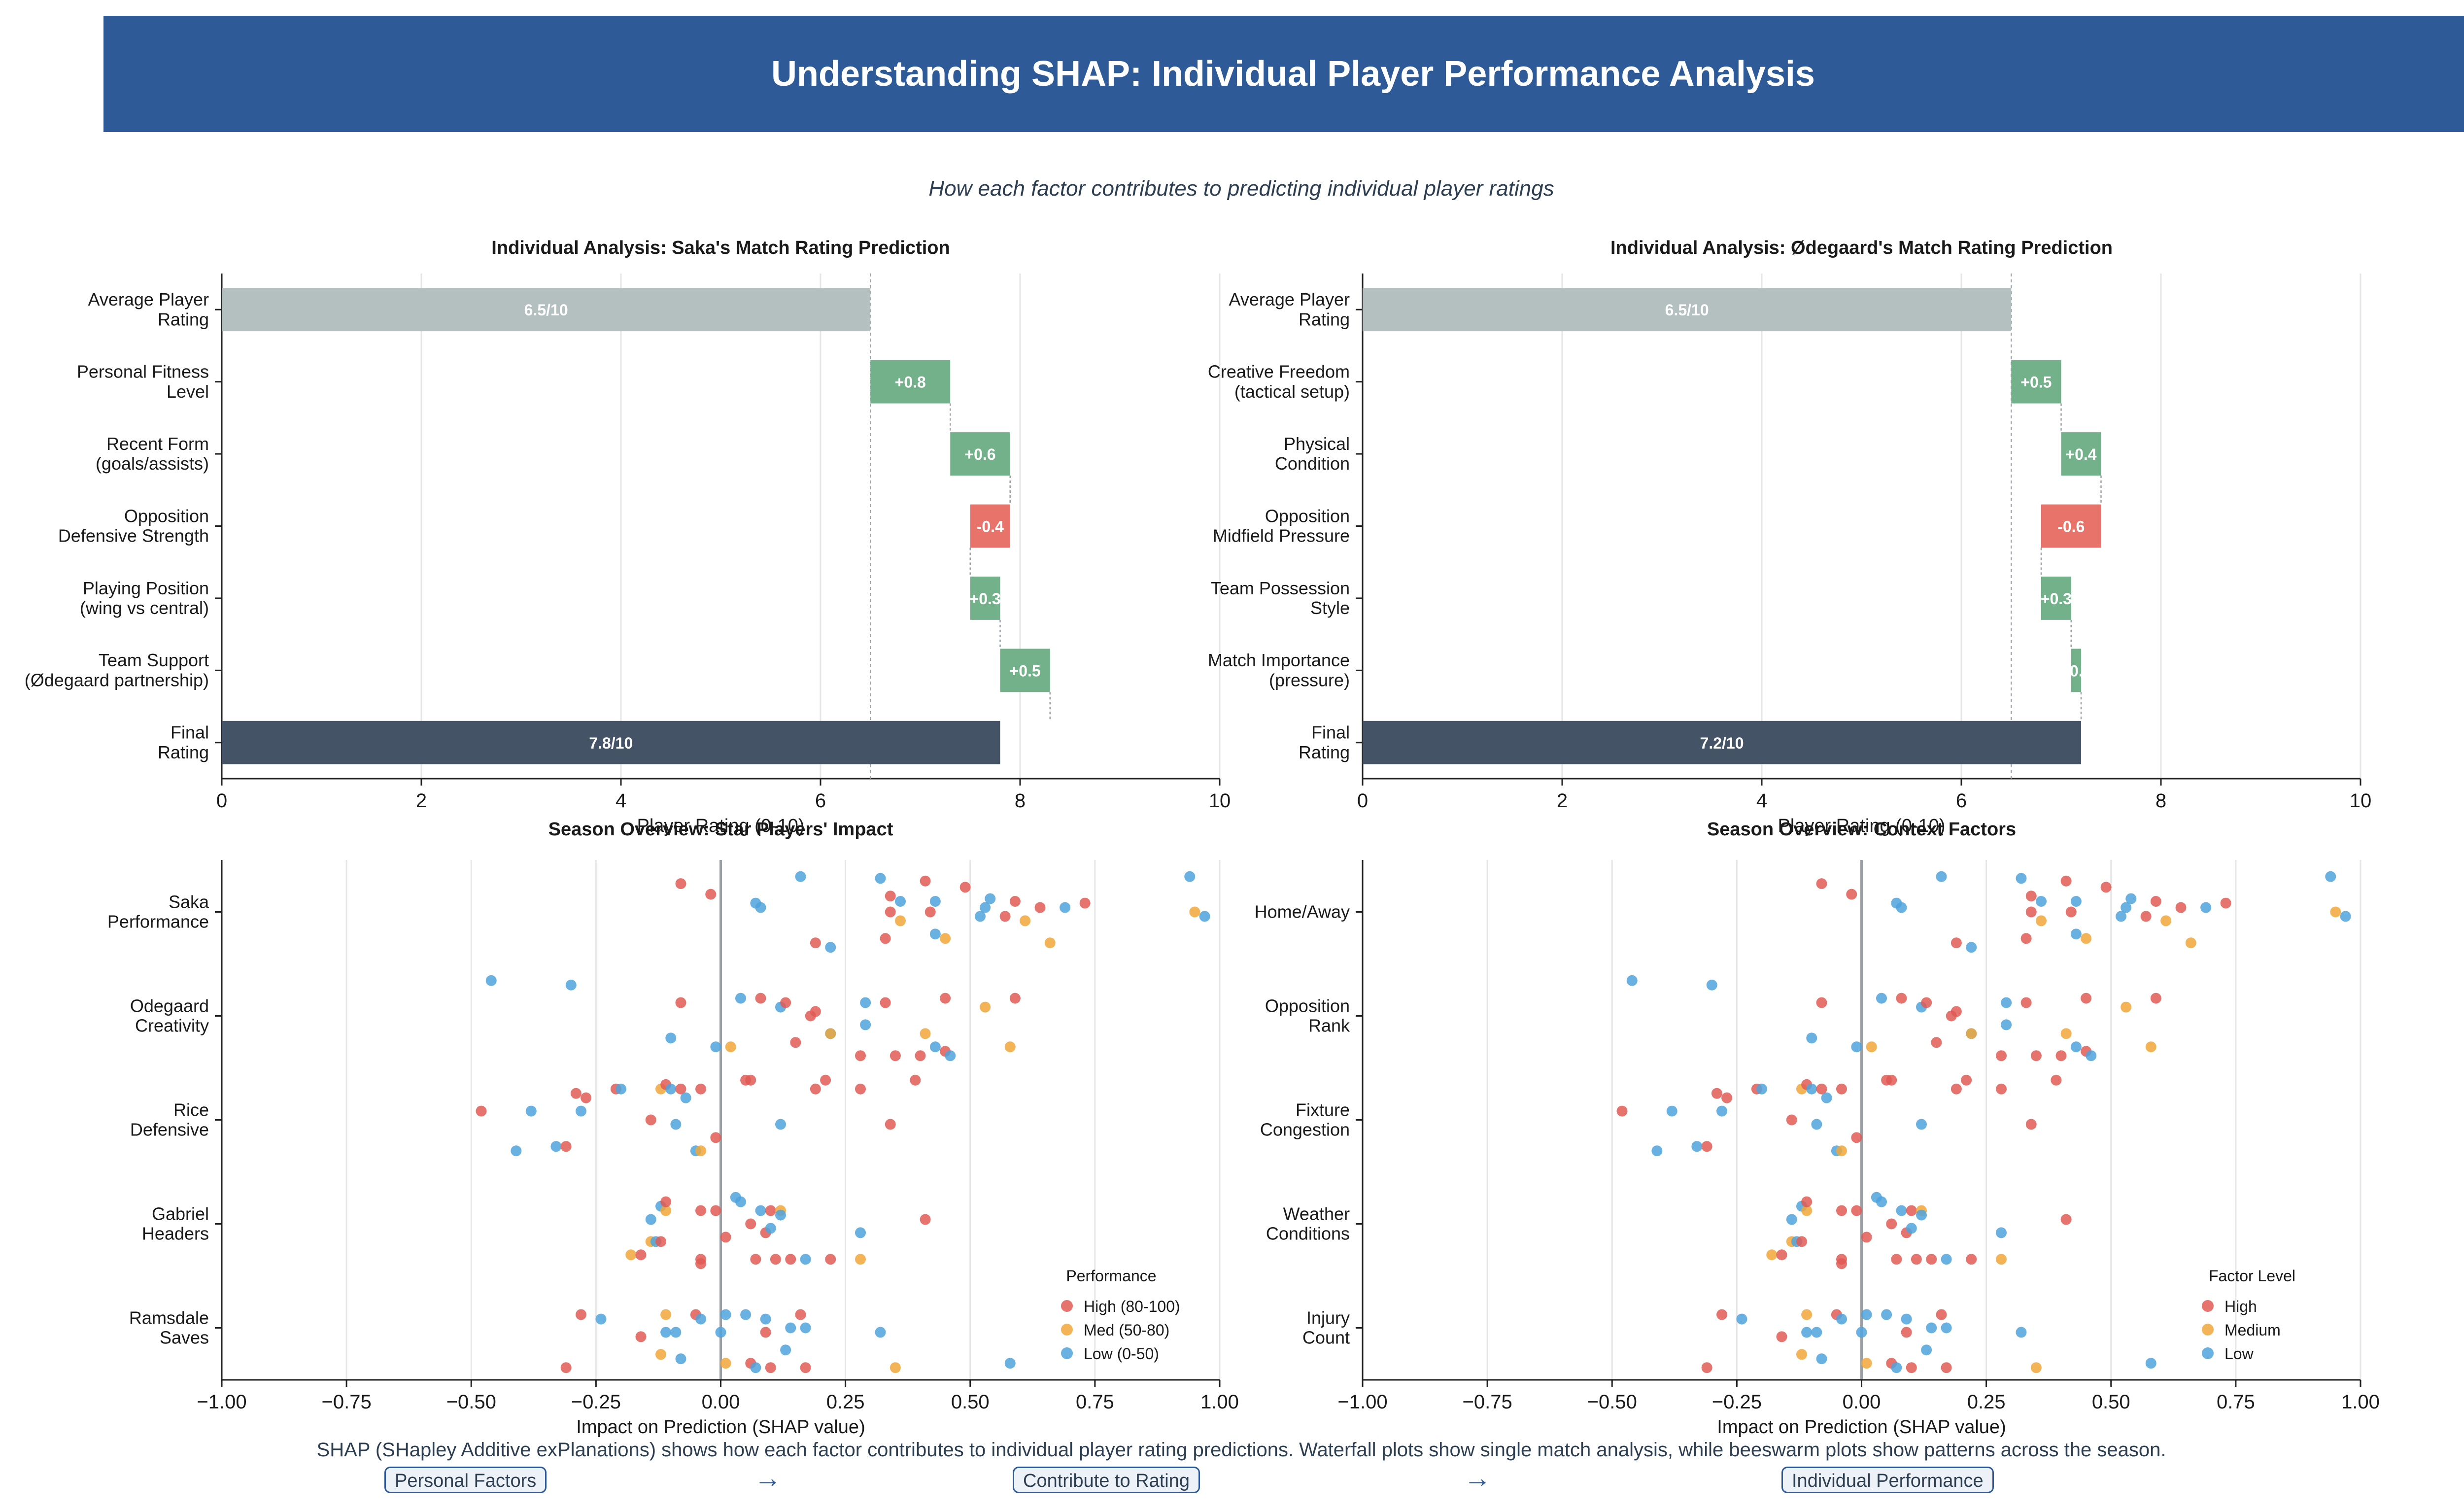  Describe the element at coordinates (2360, 1402) in the screenshot. I see `x-tick-label: 1.00` at that location.